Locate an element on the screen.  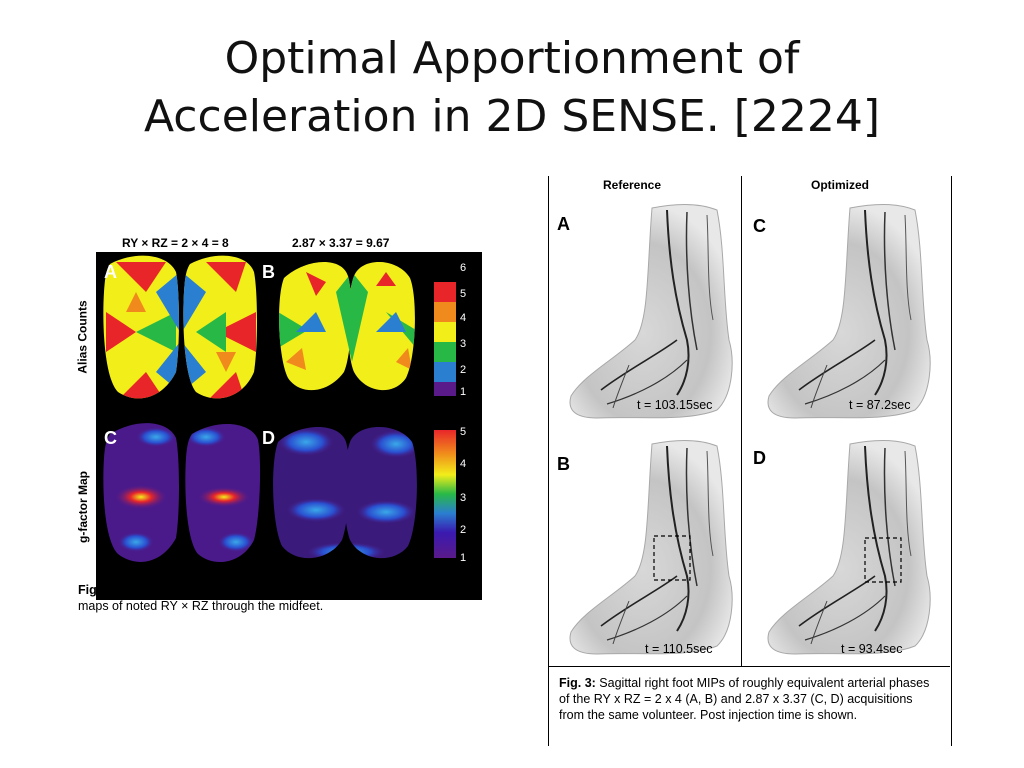
cb-top-tick: 3 is located at coordinates (463, 344).